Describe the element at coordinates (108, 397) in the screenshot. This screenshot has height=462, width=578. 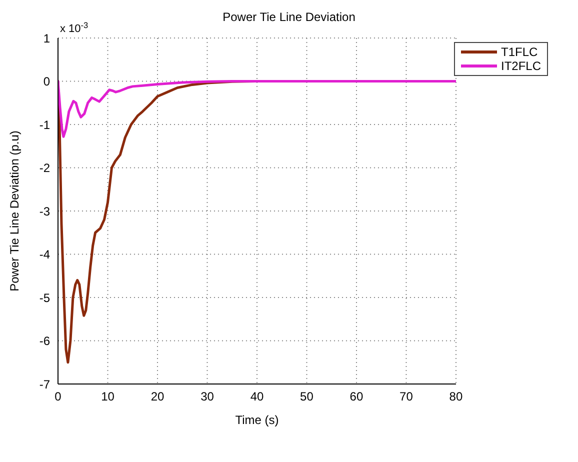
I see `x-tick-label: 10` at that location.